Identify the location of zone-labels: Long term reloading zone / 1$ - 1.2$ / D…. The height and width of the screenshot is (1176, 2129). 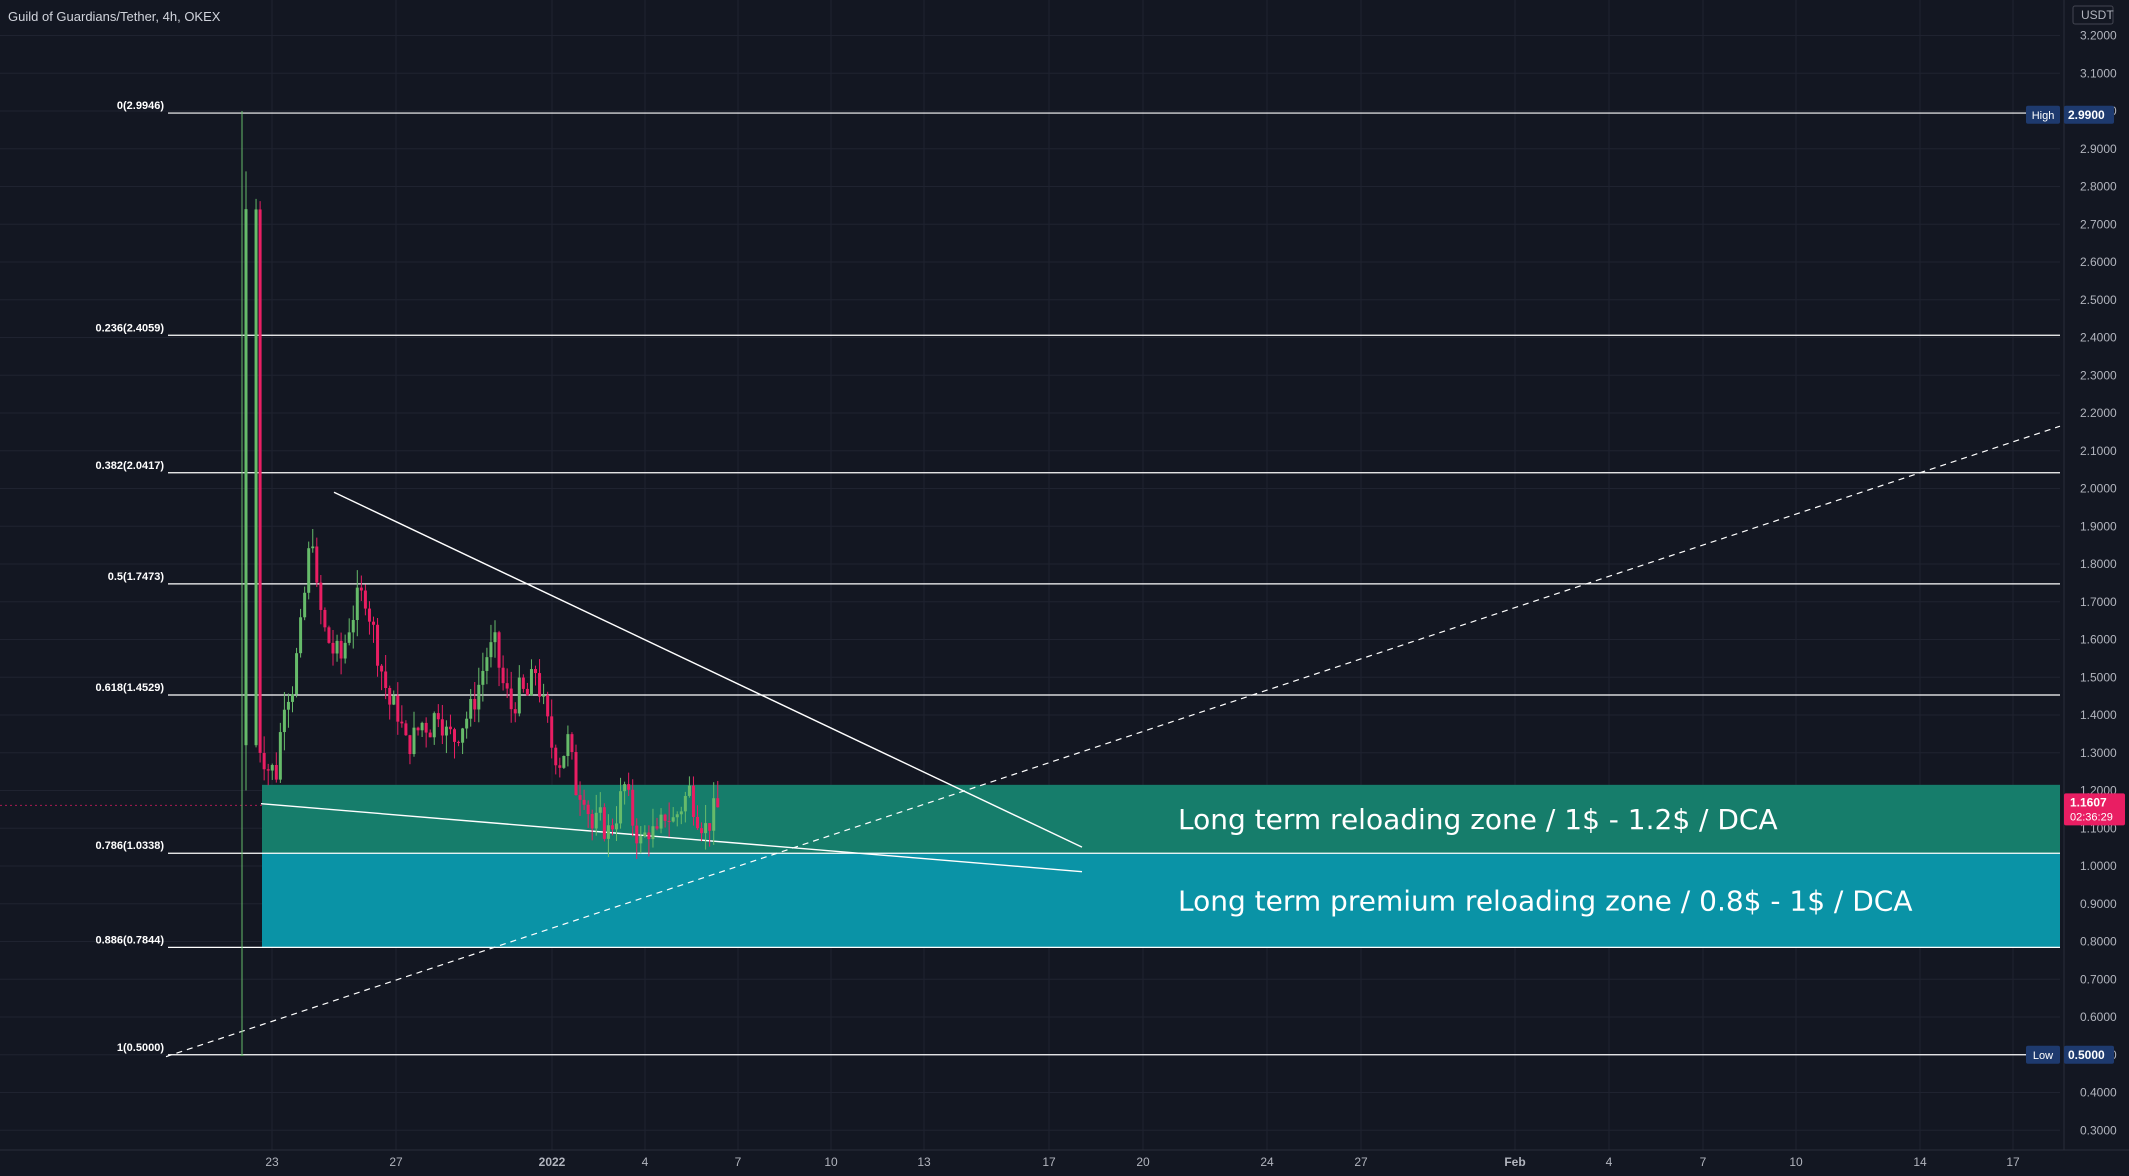
(1545, 860).